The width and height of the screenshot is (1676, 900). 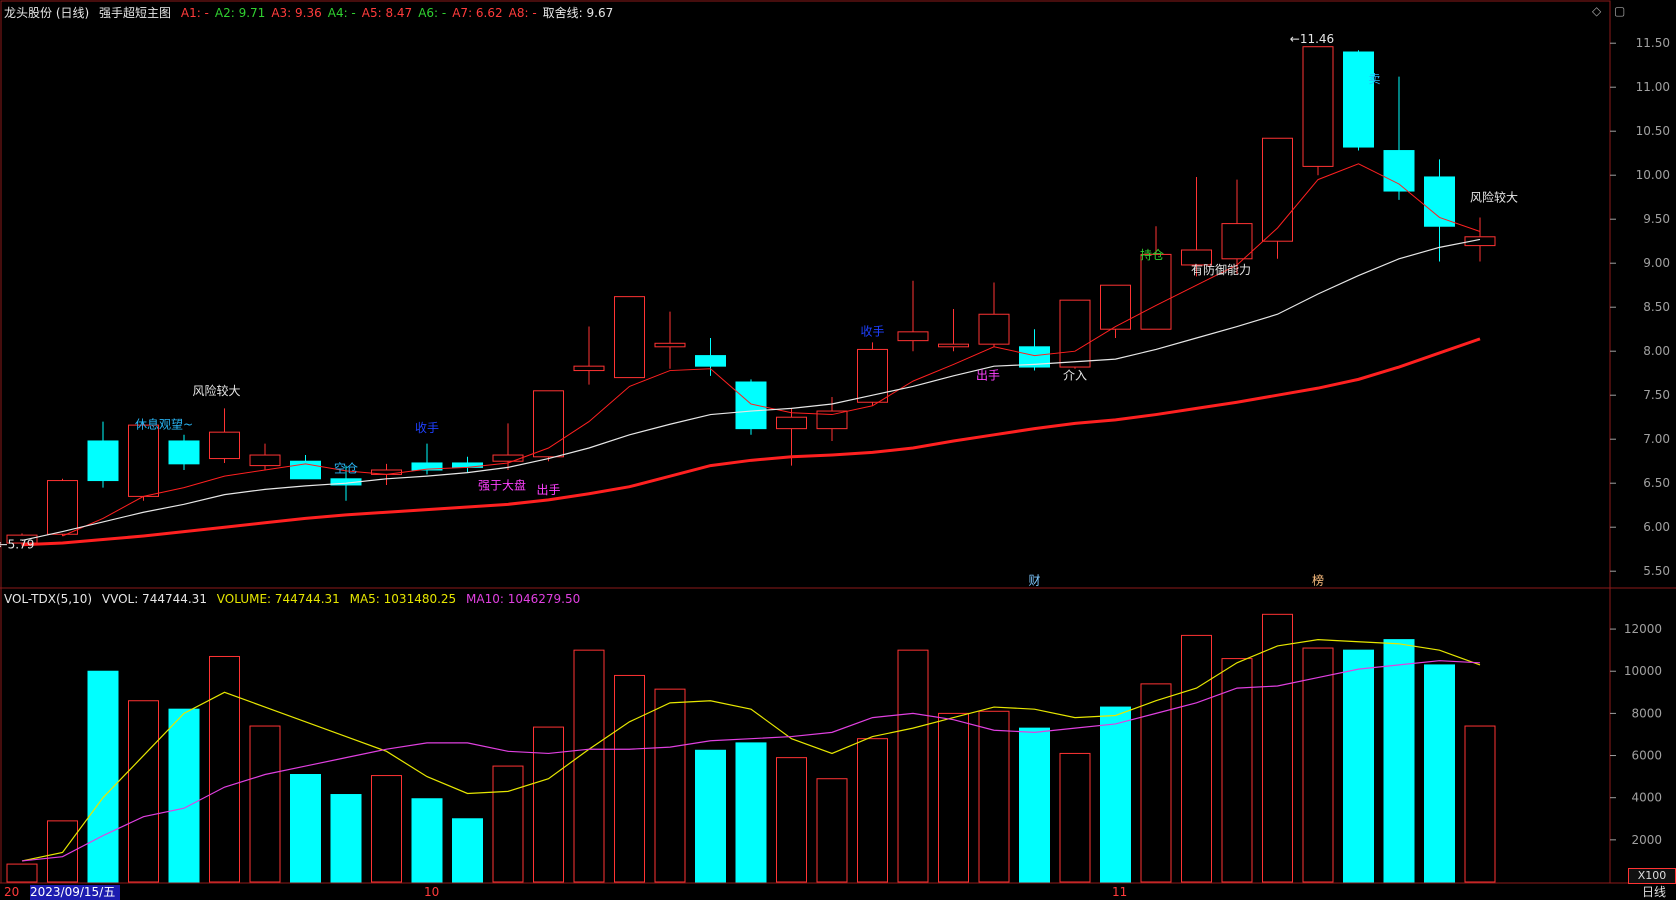 What do you see at coordinates (1656, 395) in the screenshot?
I see `price-tick-label: 7.50` at bounding box center [1656, 395].